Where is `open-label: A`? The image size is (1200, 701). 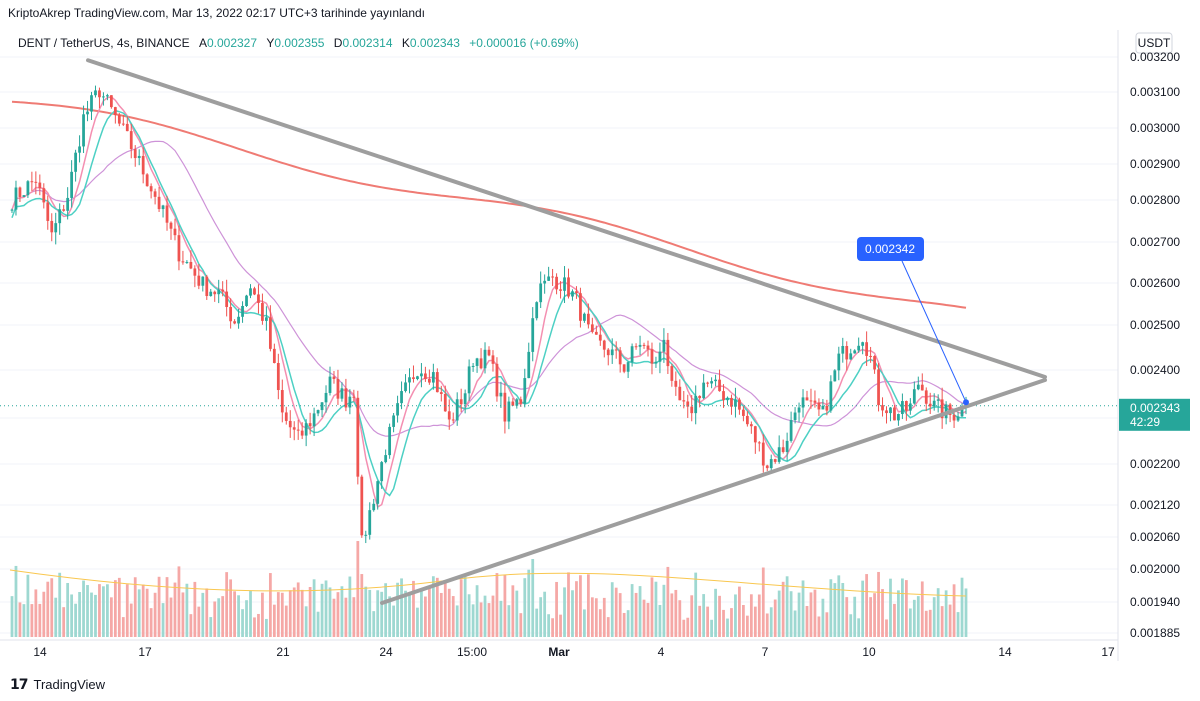 open-label: A is located at coordinates (202, 43).